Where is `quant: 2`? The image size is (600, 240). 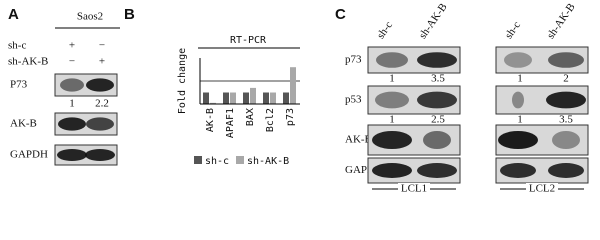
quant: 2 is located at coordinates (566, 79).